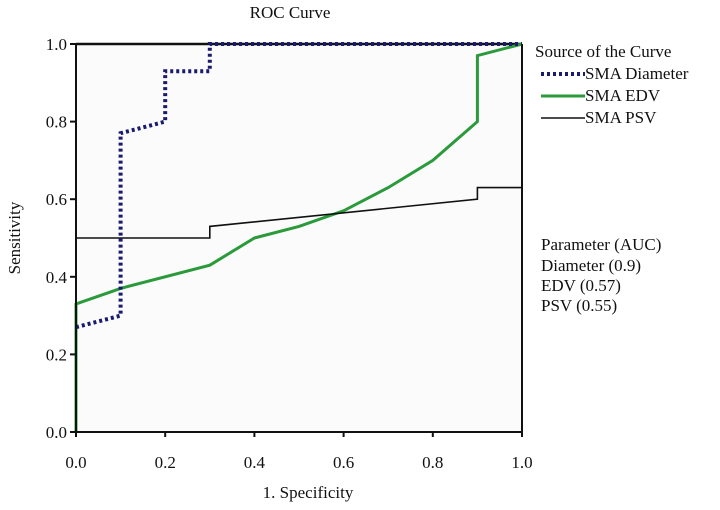 The image size is (720, 510). I want to click on legend-label: SMA PSV, so click(621, 117).